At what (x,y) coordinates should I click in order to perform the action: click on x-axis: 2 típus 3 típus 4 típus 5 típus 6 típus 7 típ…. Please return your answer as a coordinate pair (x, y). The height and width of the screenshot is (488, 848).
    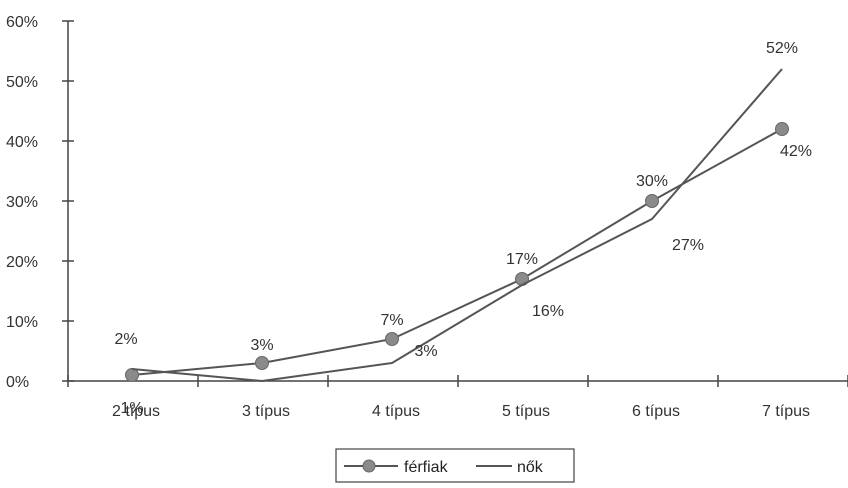
    Looking at the image, I should click on (457, 397).